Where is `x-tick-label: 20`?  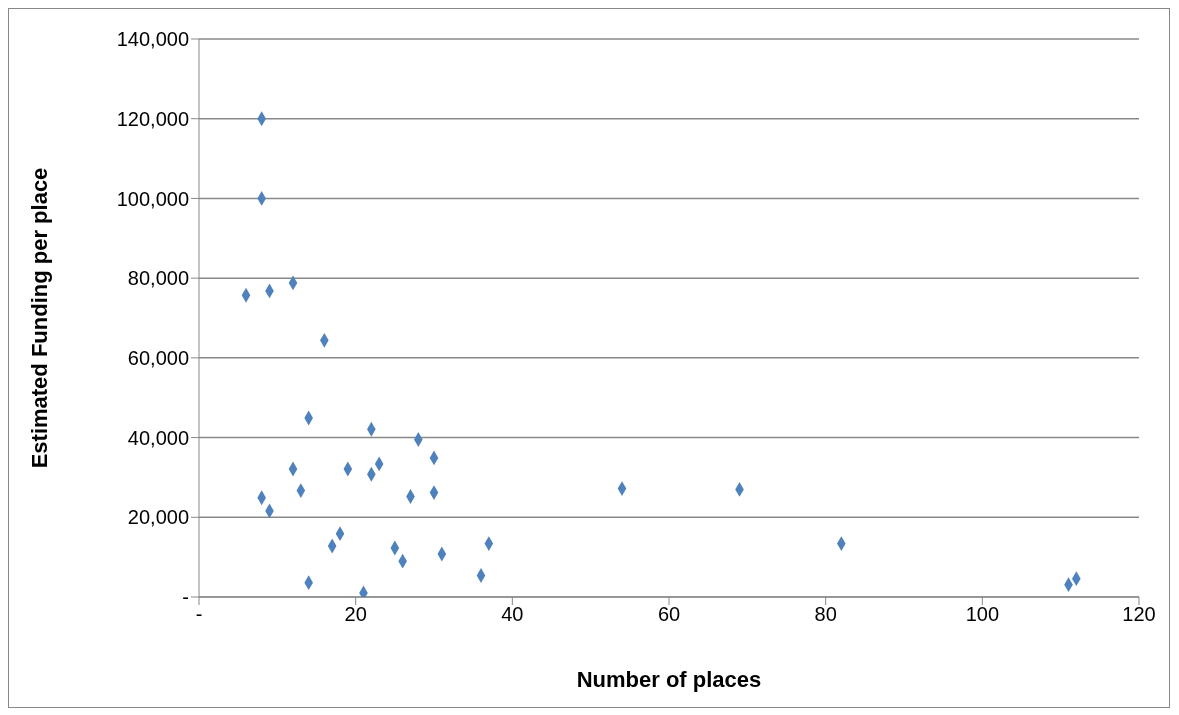 x-tick-label: 20 is located at coordinates (355, 614).